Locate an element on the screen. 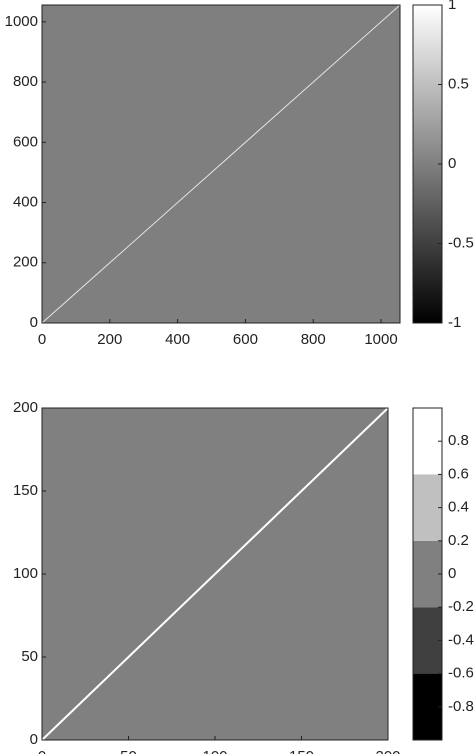  colorbar-tick-label: -0.2 is located at coordinates (461, 606).